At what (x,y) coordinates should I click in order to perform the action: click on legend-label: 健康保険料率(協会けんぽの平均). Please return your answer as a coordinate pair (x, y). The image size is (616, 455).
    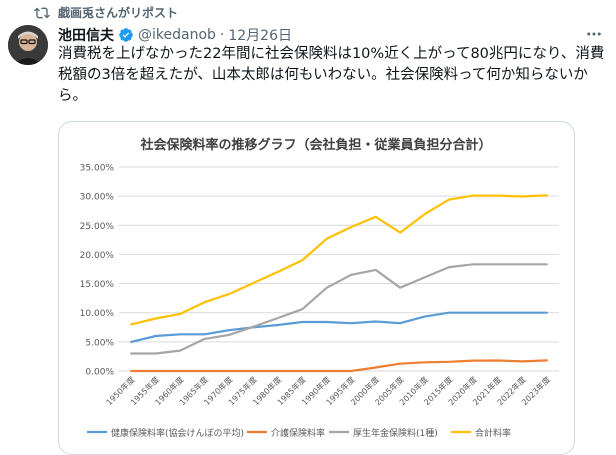
    Looking at the image, I should click on (177, 433).